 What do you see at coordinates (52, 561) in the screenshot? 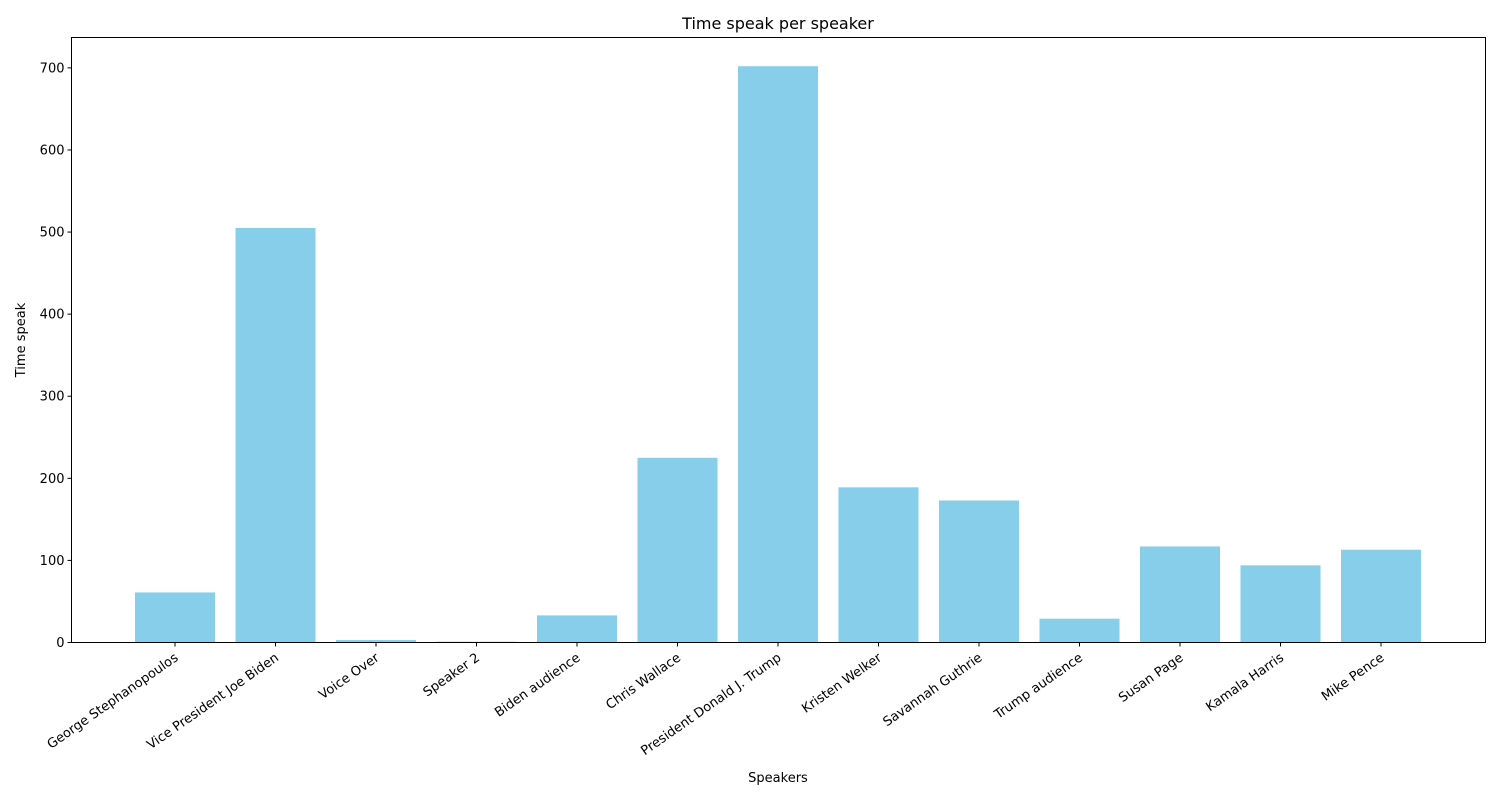
I see `y-tick-label: 100` at bounding box center [52, 561].